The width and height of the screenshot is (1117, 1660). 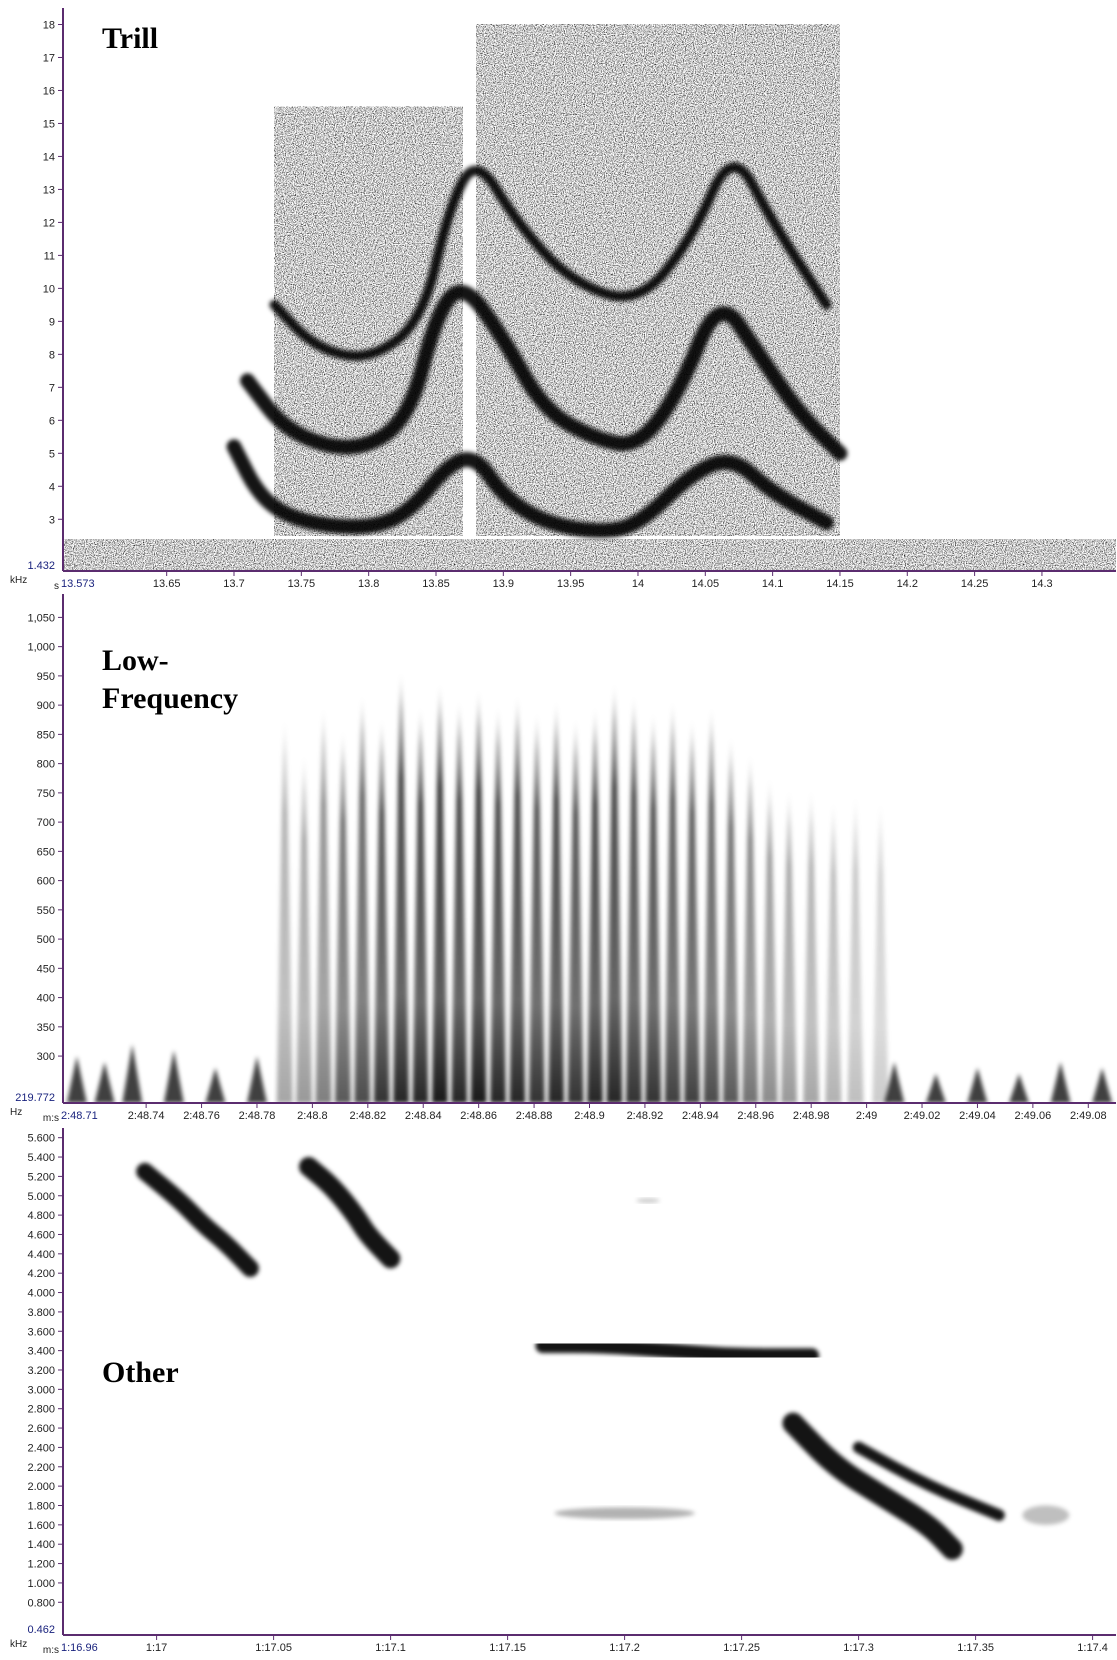 I want to click on y-tick-label: 2.200, so click(x=41, y=1468).